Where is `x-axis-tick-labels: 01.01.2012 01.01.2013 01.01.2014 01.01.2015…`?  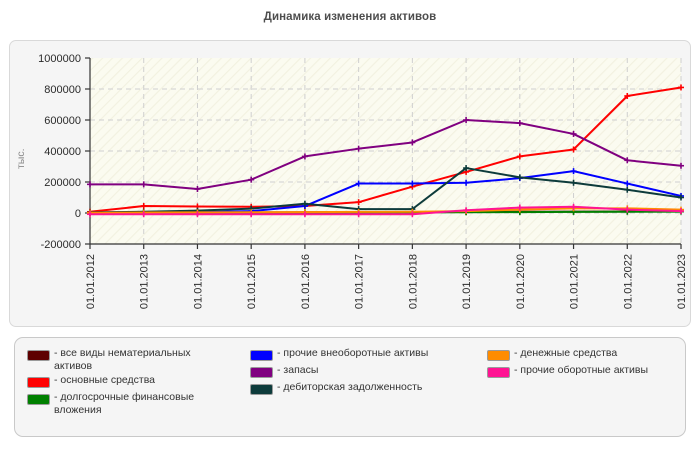
x-axis-tick-labels: 01.01.2012 01.01.2013 01.01.2014 01.01.2015… is located at coordinates (386, 281).